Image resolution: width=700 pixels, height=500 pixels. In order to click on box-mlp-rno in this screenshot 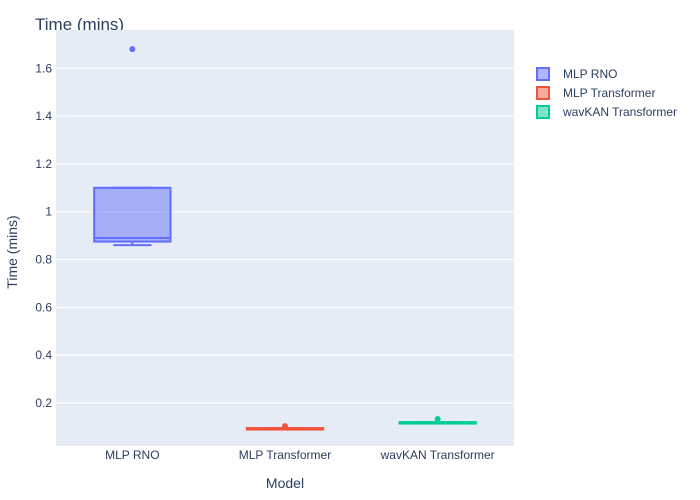, I will do `click(132, 146)`.